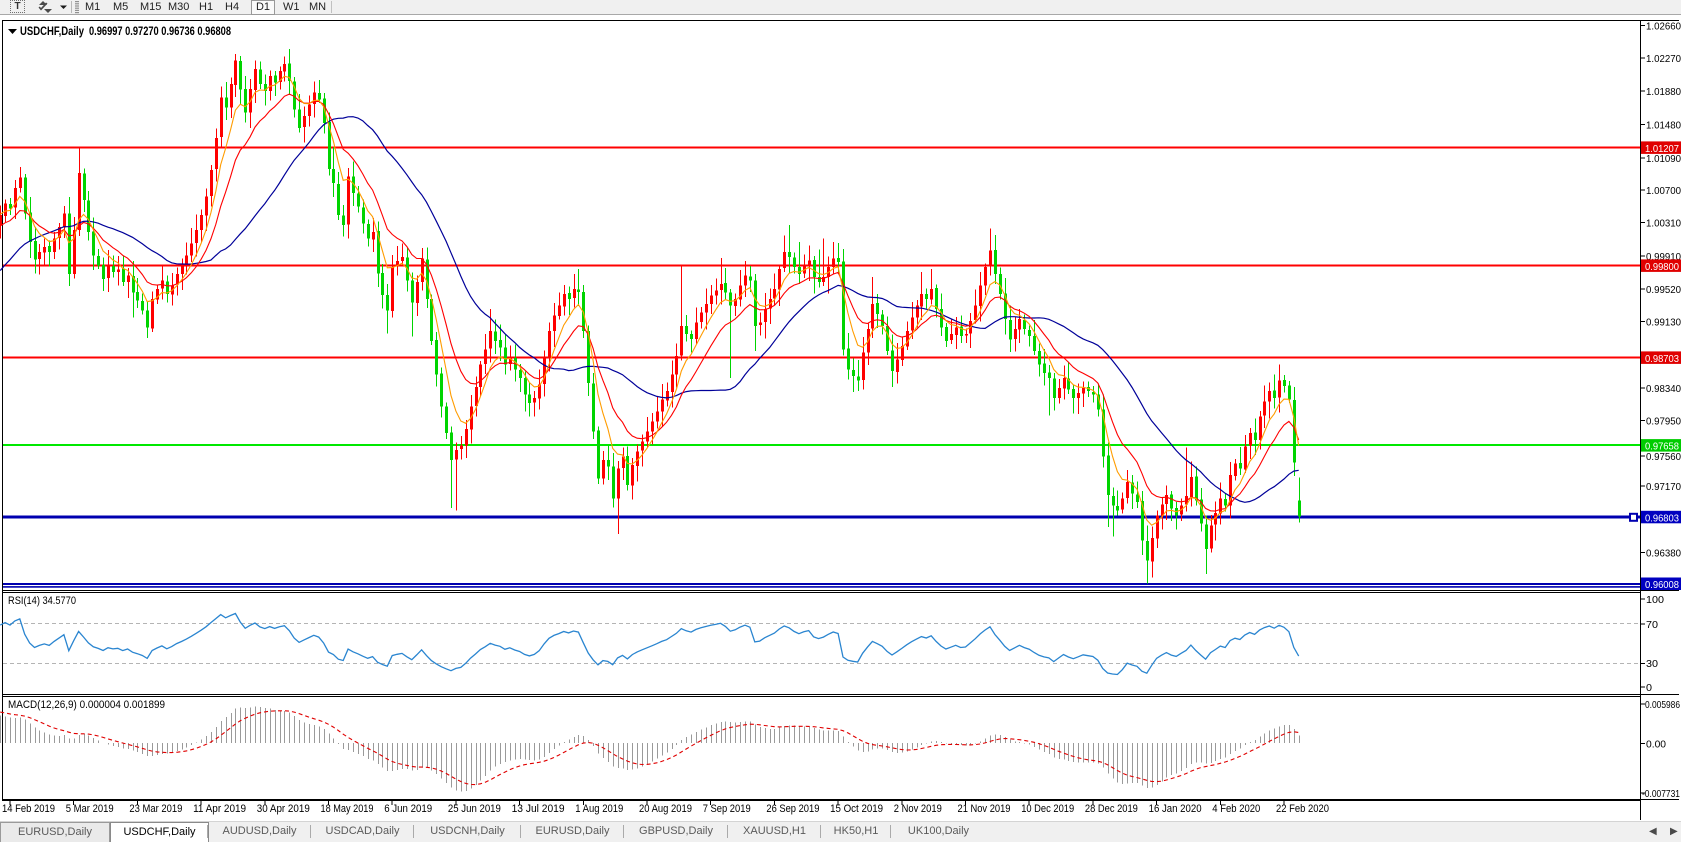 The width and height of the screenshot is (1681, 842). I want to click on svg-text: 16 Jan 2020, so click(1175, 809).